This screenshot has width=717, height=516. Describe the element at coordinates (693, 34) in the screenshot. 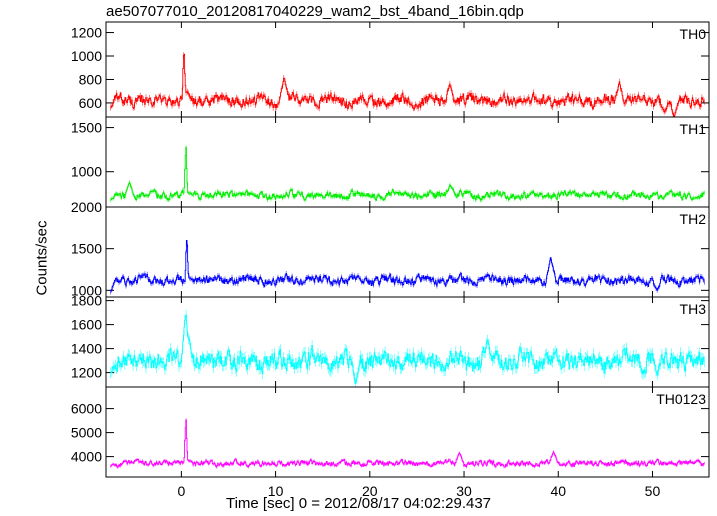

I see `panel-label: TH0` at that location.